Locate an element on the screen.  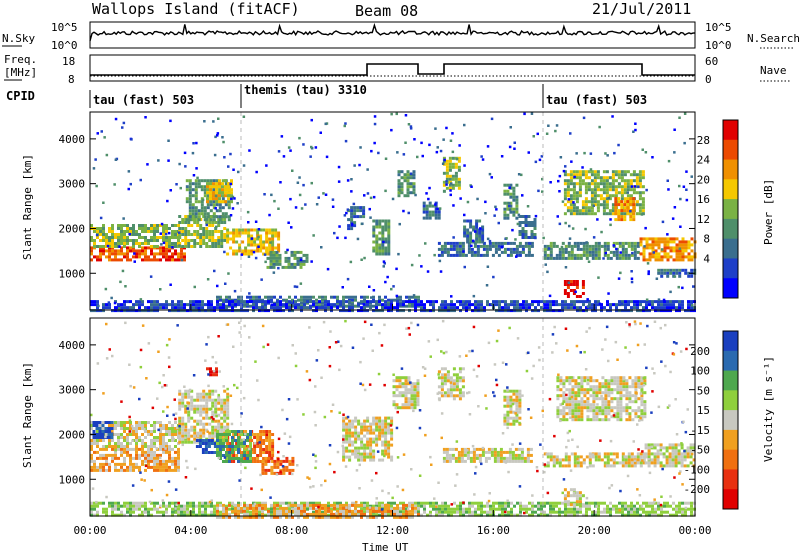
colorbar-swatch is located at coordinates (730, 288).